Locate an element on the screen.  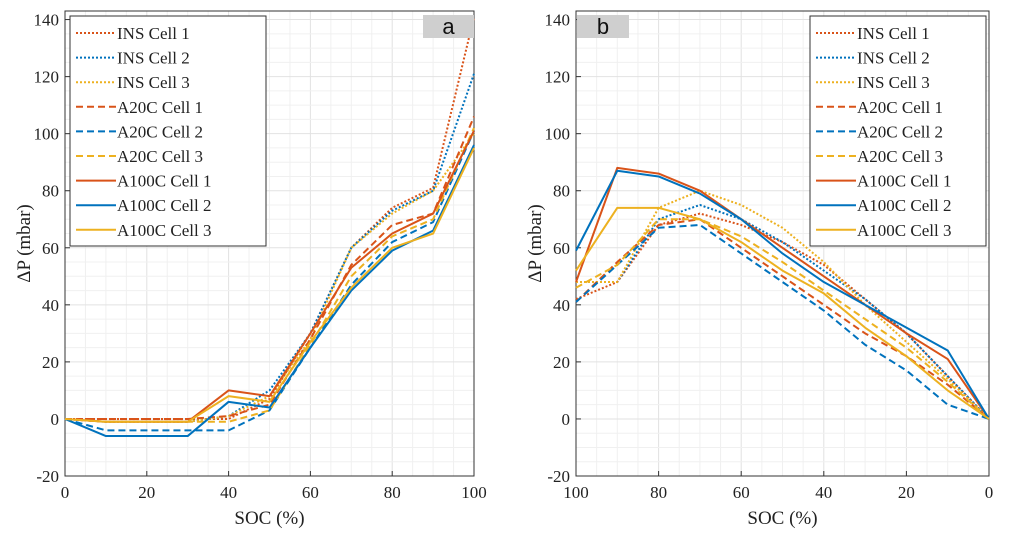
panel-label: a is located at coordinates (448, 26).